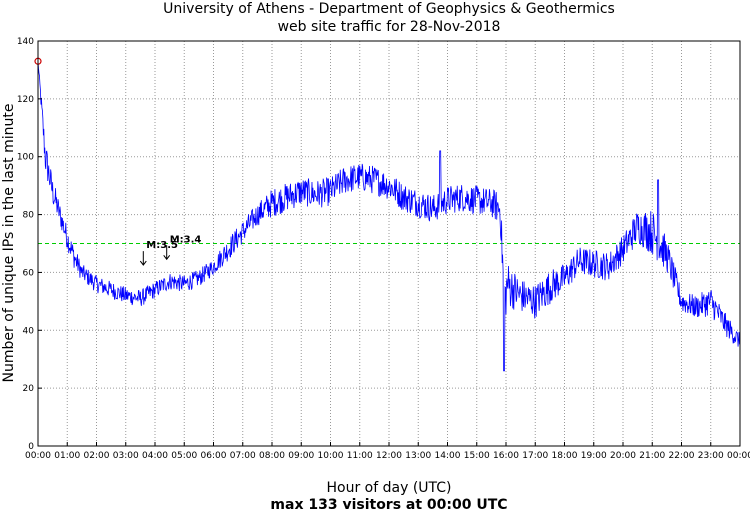 The height and width of the screenshot is (511, 750). What do you see at coordinates (623, 456) in the screenshot?
I see `x-tick-label: 20:00` at bounding box center [623, 456].